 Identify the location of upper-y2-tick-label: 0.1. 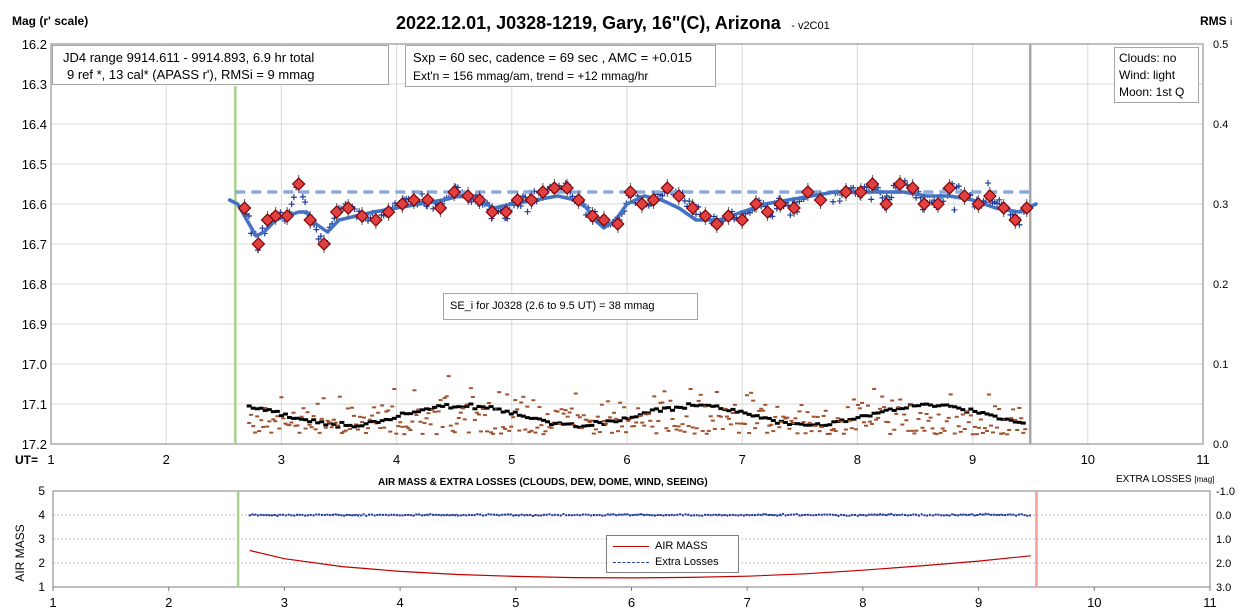
(1220, 365).